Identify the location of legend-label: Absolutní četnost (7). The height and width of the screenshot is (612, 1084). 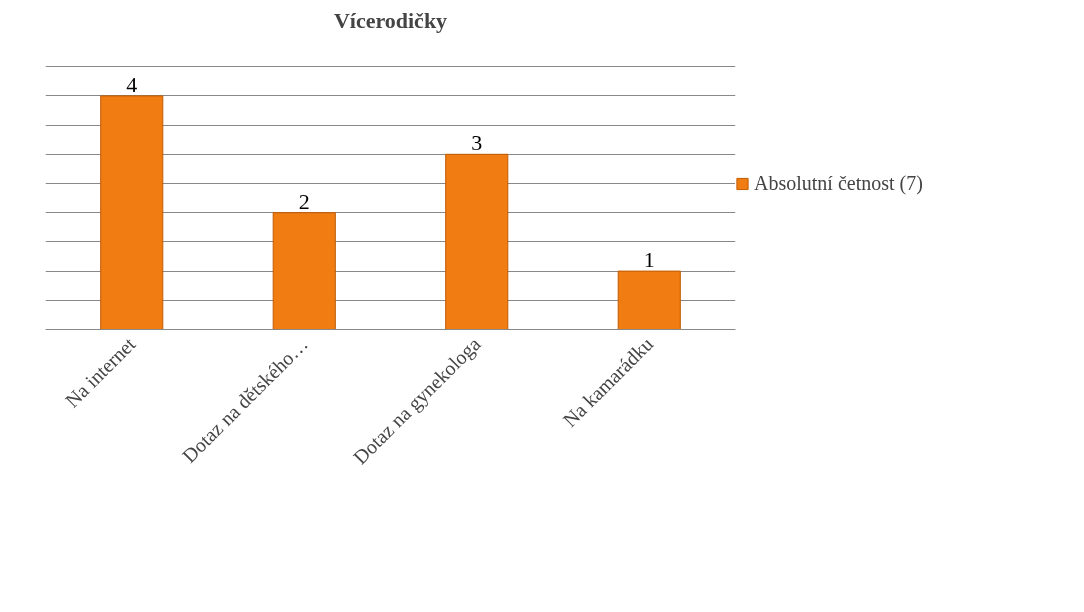
(838, 183).